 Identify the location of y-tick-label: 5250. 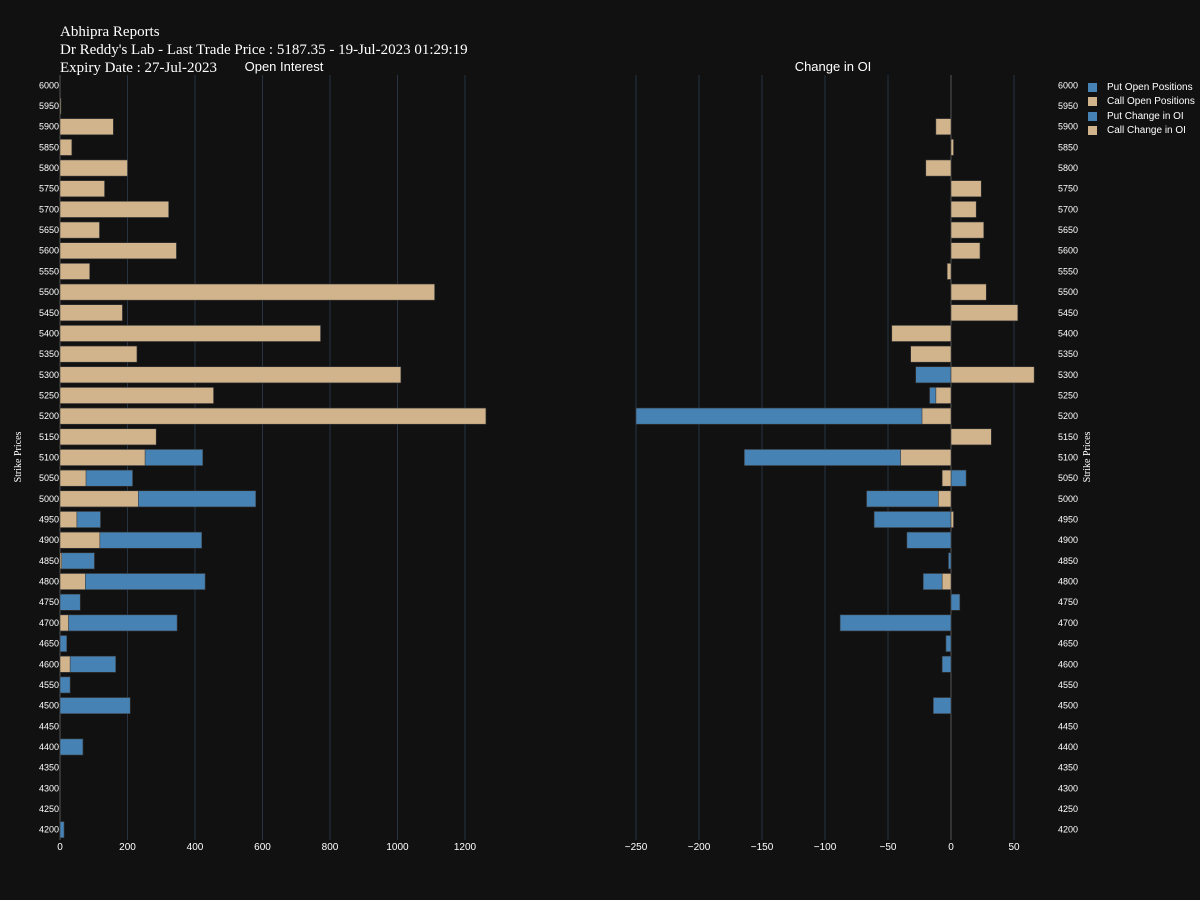
(1068, 395).